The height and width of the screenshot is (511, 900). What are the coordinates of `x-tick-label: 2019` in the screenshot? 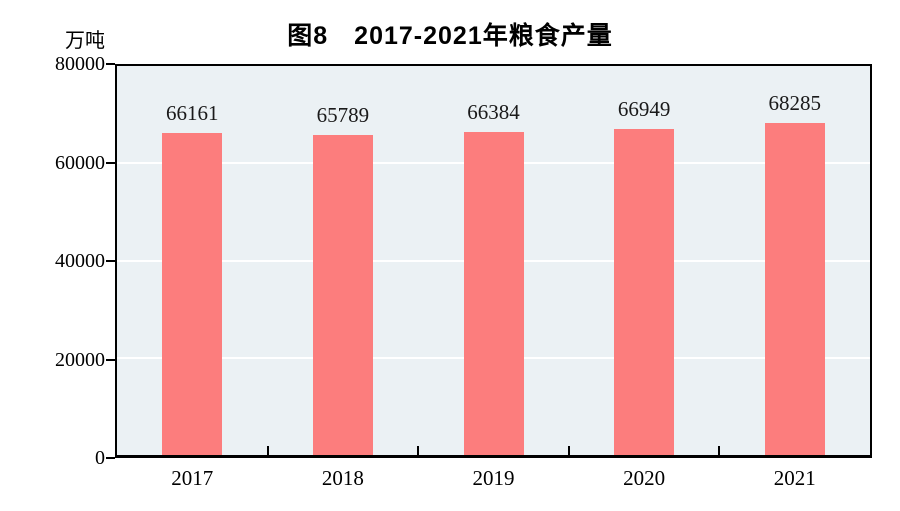 It's located at (493, 478).